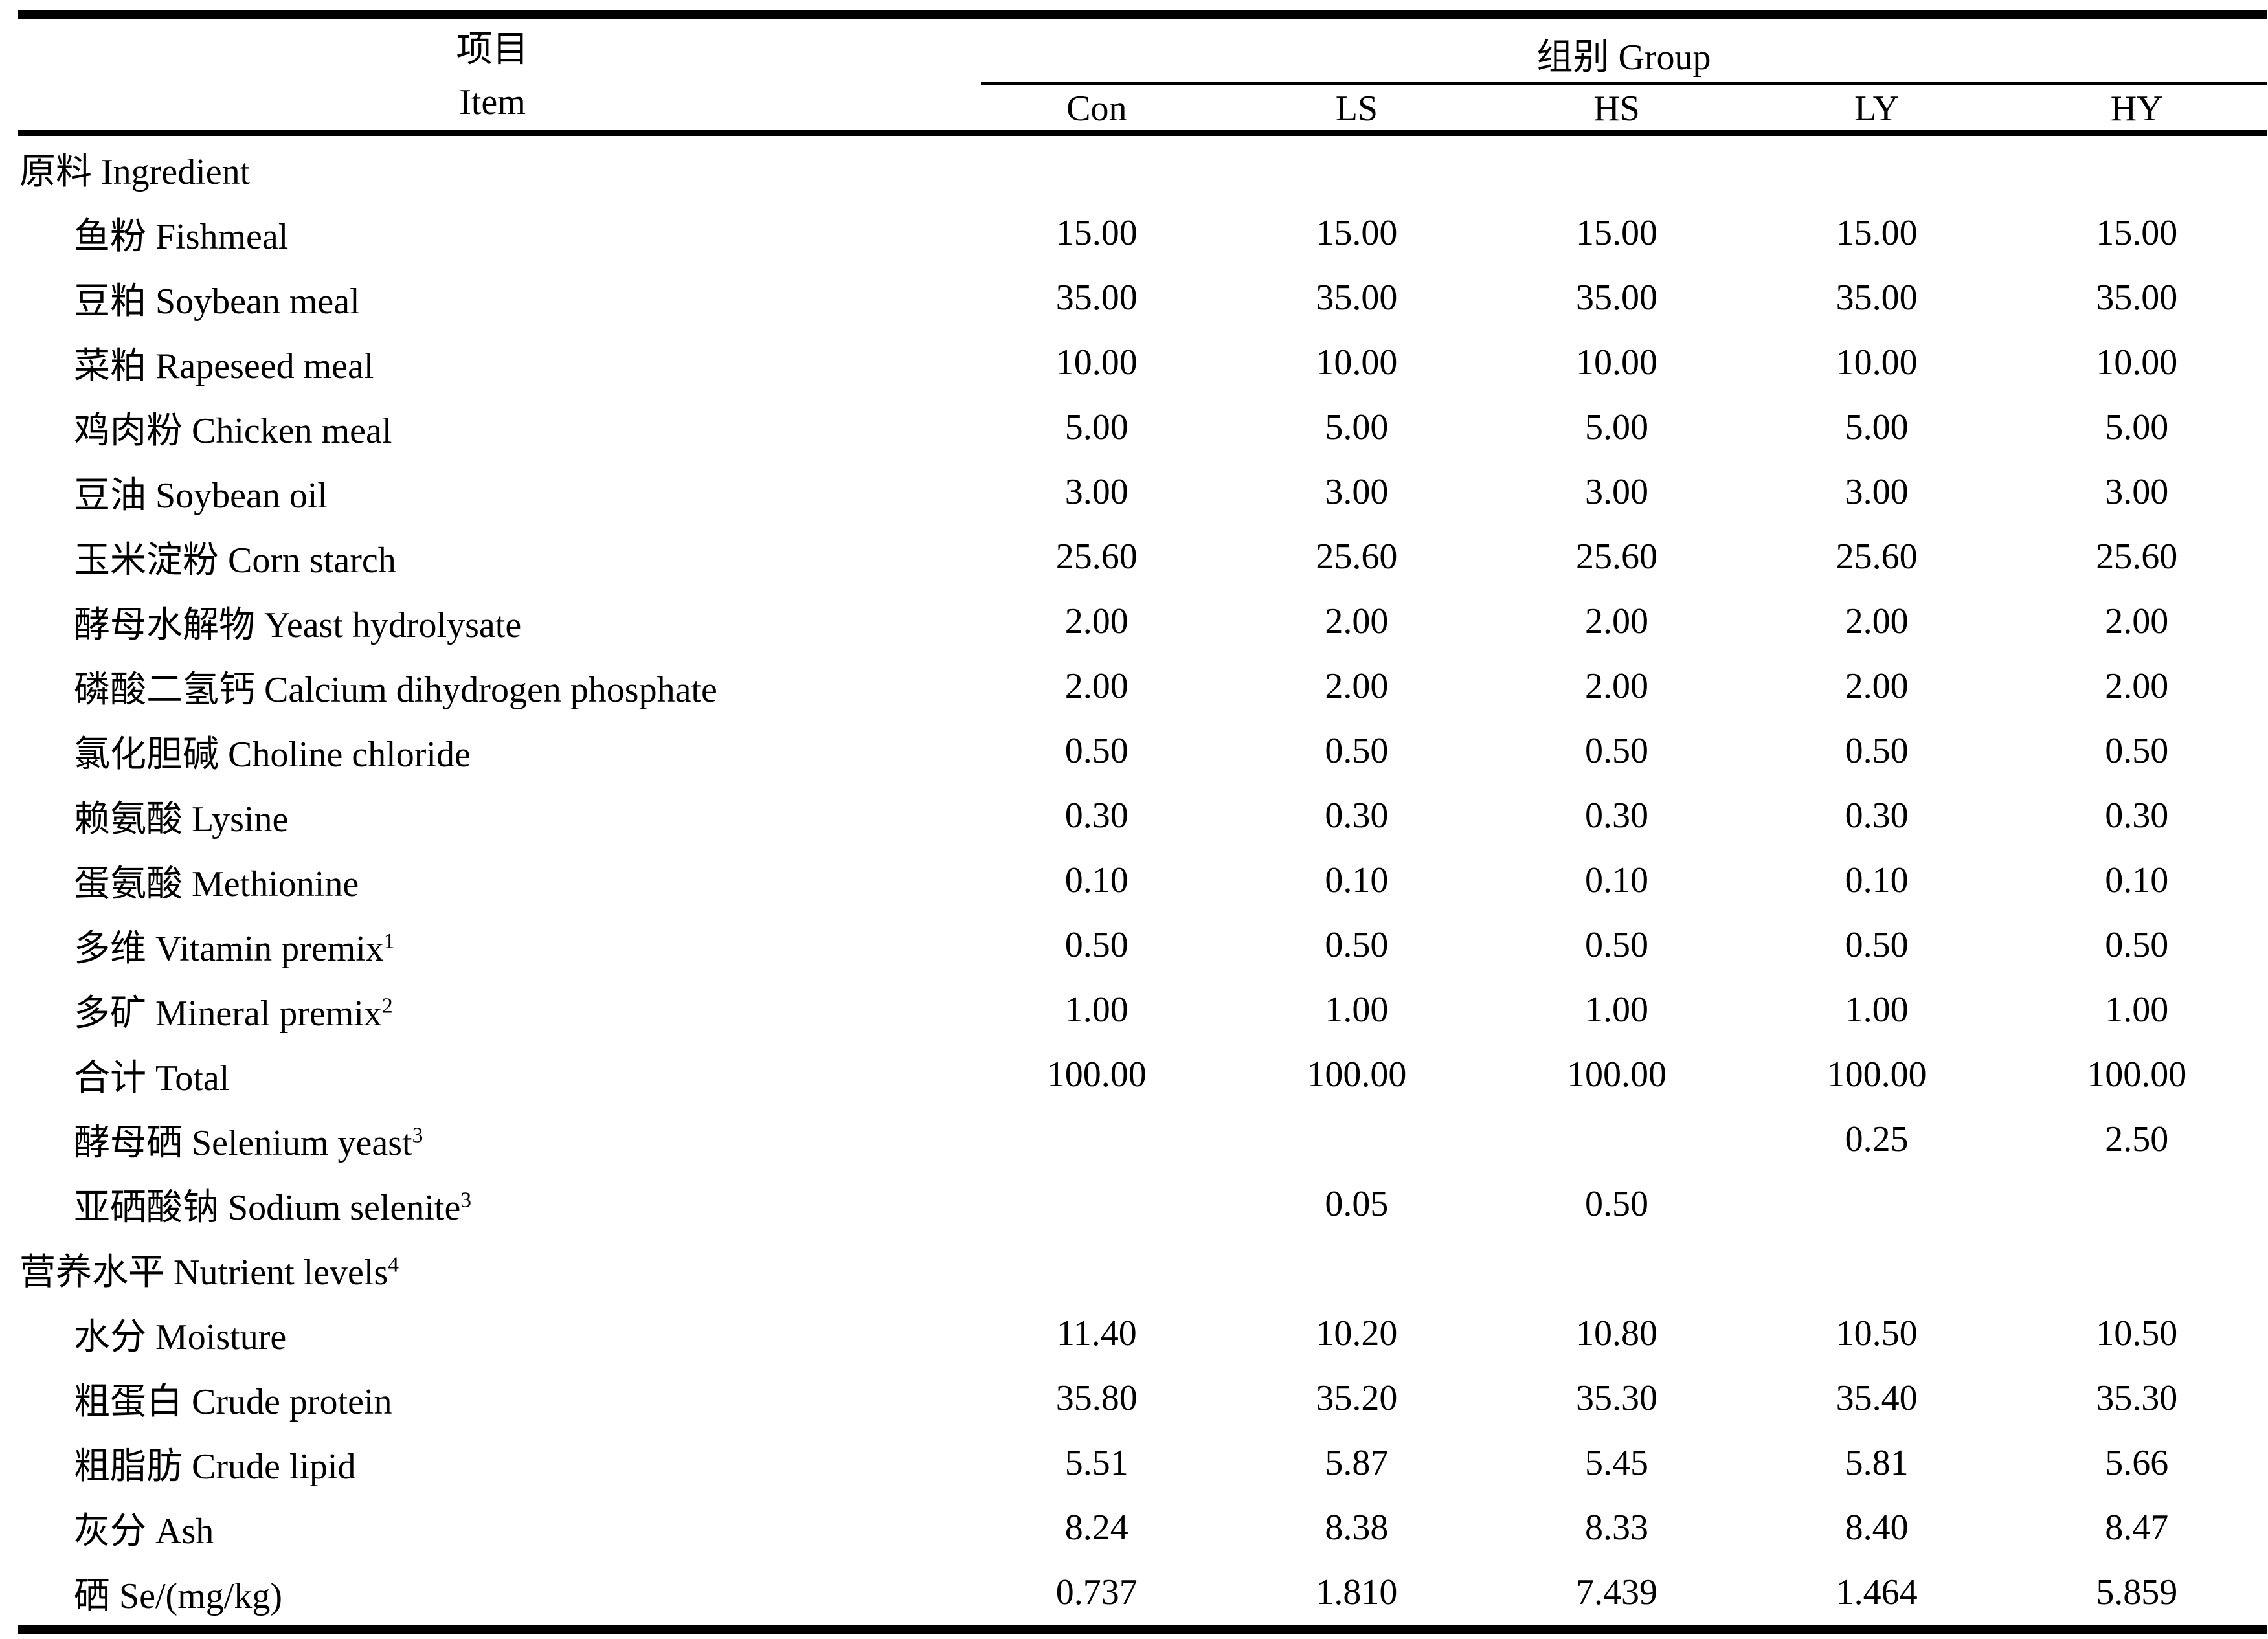 This screenshot has width=2268, height=1639. What do you see at coordinates (1096, 816) in the screenshot?
I see `cell-con: 0.30` at bounding box center [1096, 816].